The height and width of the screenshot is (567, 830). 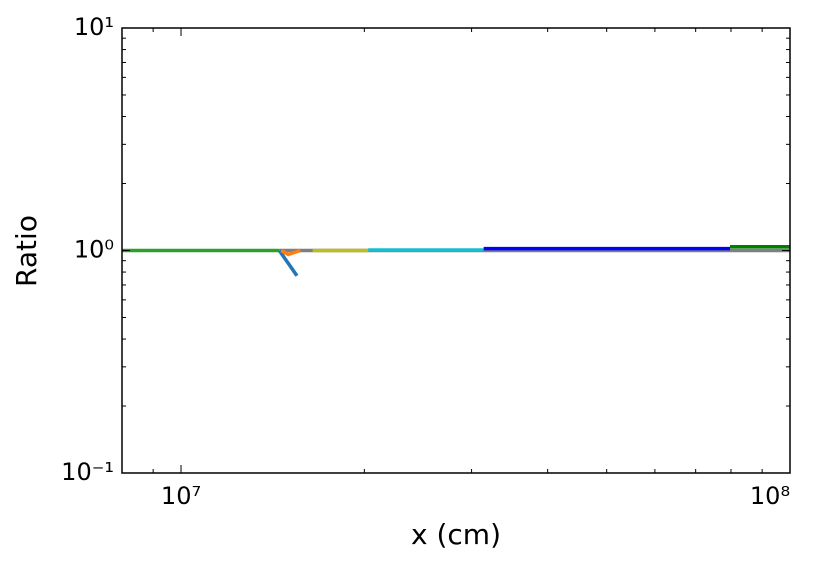 What do you see at coordinates (770, 496) in the screenshot?
I see `x-tick-label: 10⁸` at bounding box center [770, 496].